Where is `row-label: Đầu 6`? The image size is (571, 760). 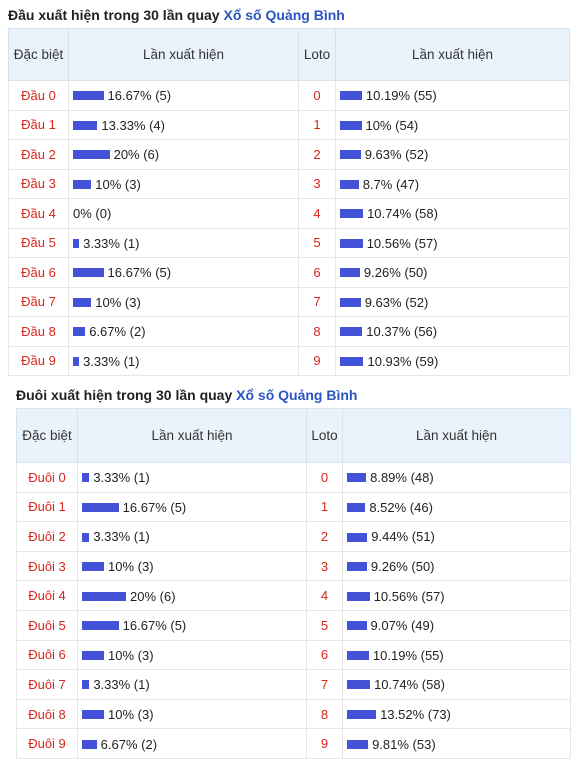
row-label: Đầu 6 is located at coordinates (38, 272).